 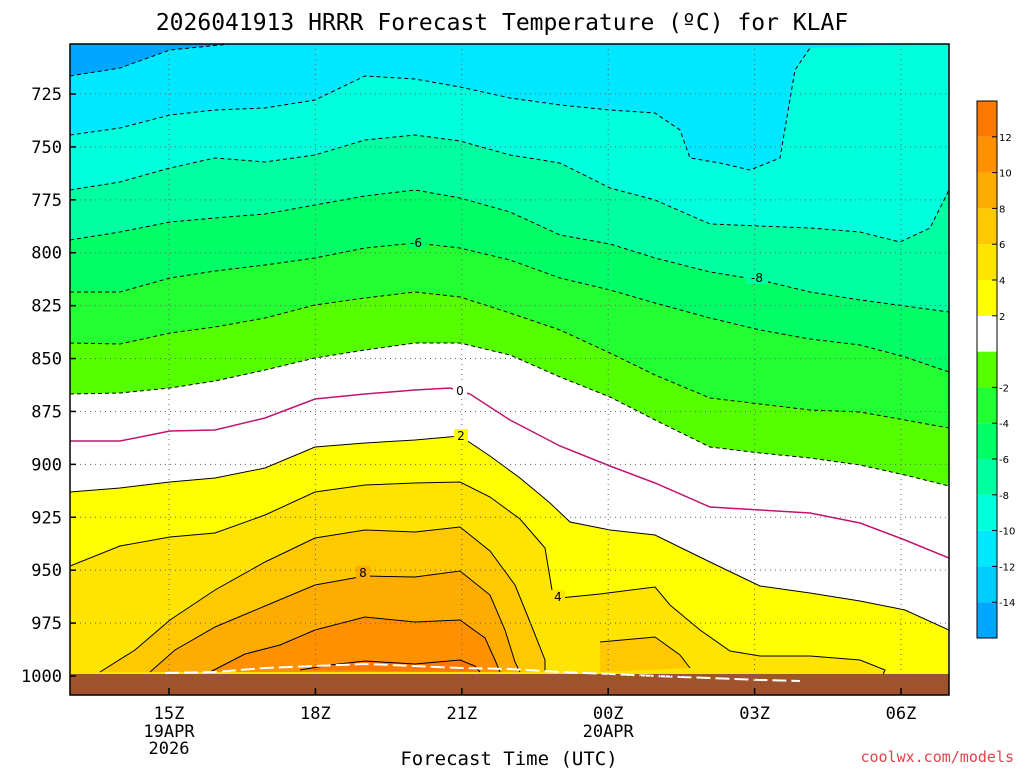 I want to click on x-tick-label: 18Z, so click(x=315, y=714).